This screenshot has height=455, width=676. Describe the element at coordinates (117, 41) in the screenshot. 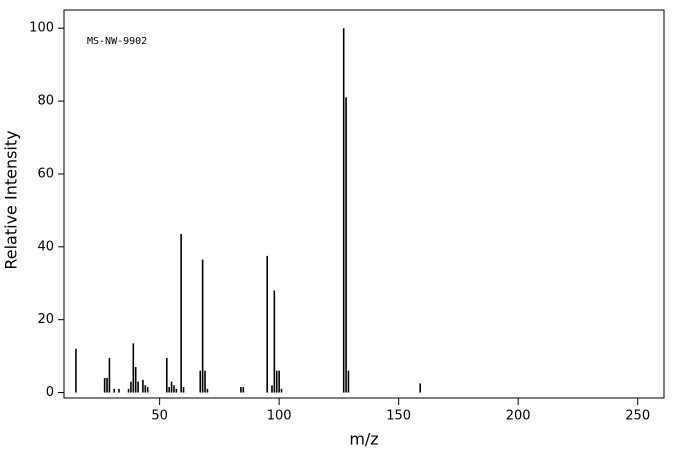

I see `annotation: MS-NW-9902` at that location.